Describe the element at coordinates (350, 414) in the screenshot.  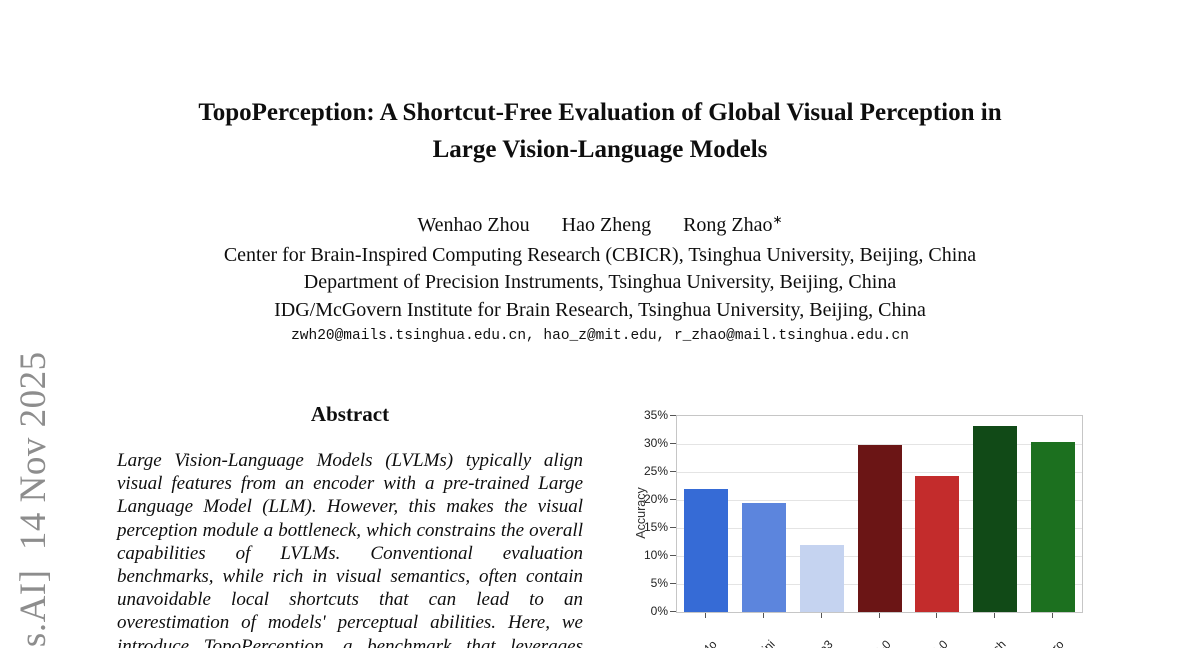
I see `abstract-heading: Abstract` at that location.